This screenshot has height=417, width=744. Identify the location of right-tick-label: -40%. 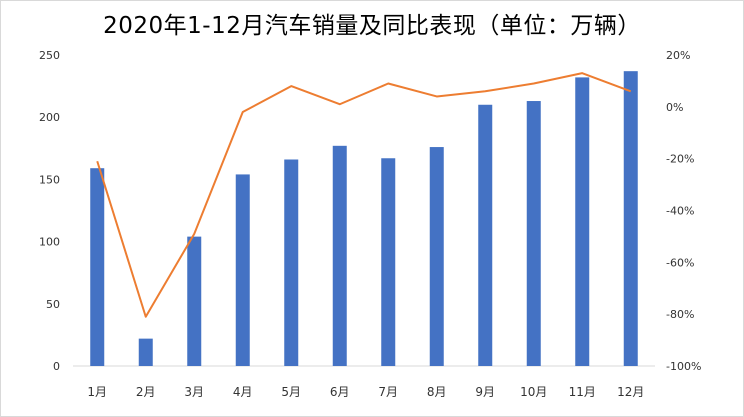
(680, 211).